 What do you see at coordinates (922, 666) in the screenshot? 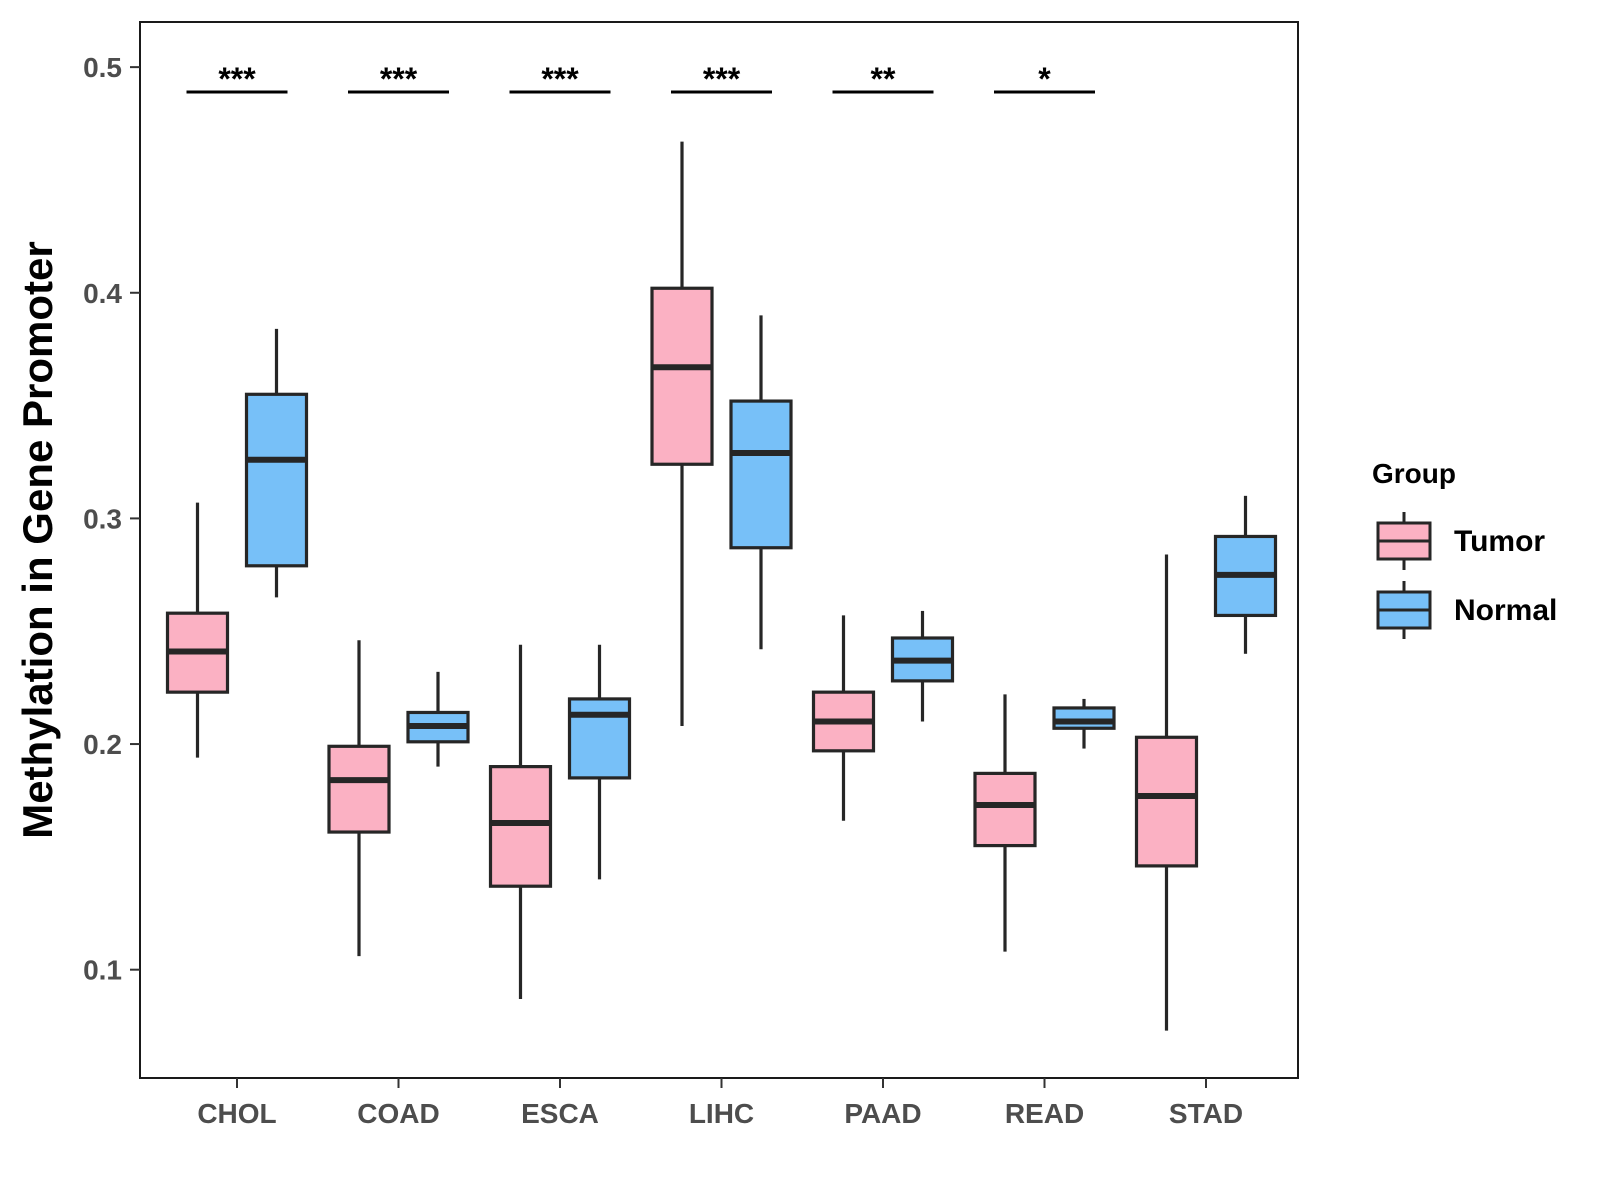
I see `boxplot-normal-paad` at bounding box center [922, 666].